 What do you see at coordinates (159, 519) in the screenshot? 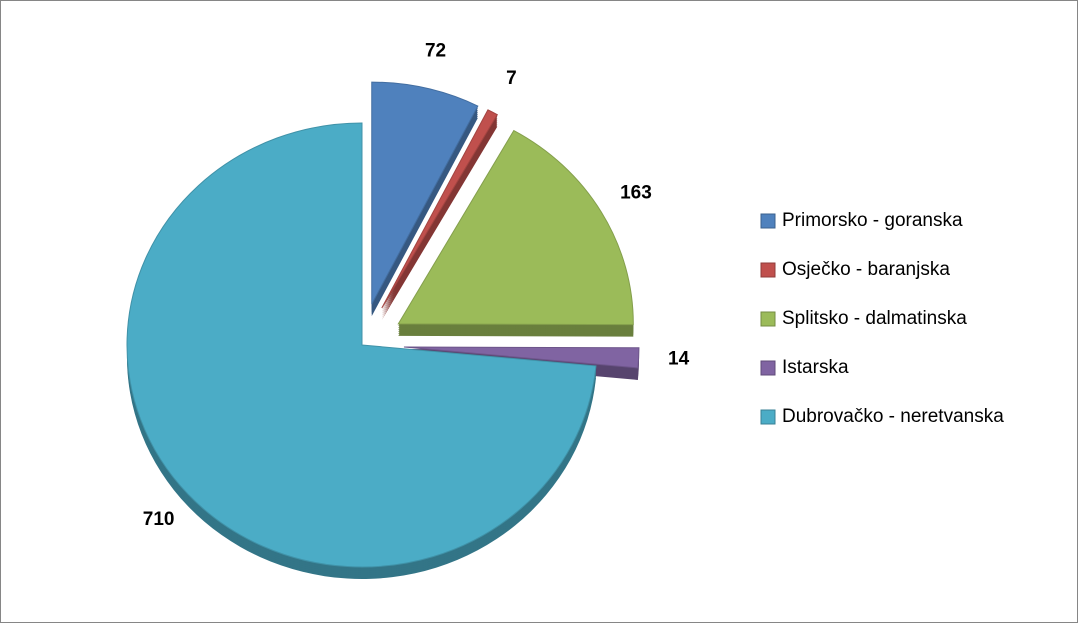
I see `data-label: 710` at bounding box center [159, 519].